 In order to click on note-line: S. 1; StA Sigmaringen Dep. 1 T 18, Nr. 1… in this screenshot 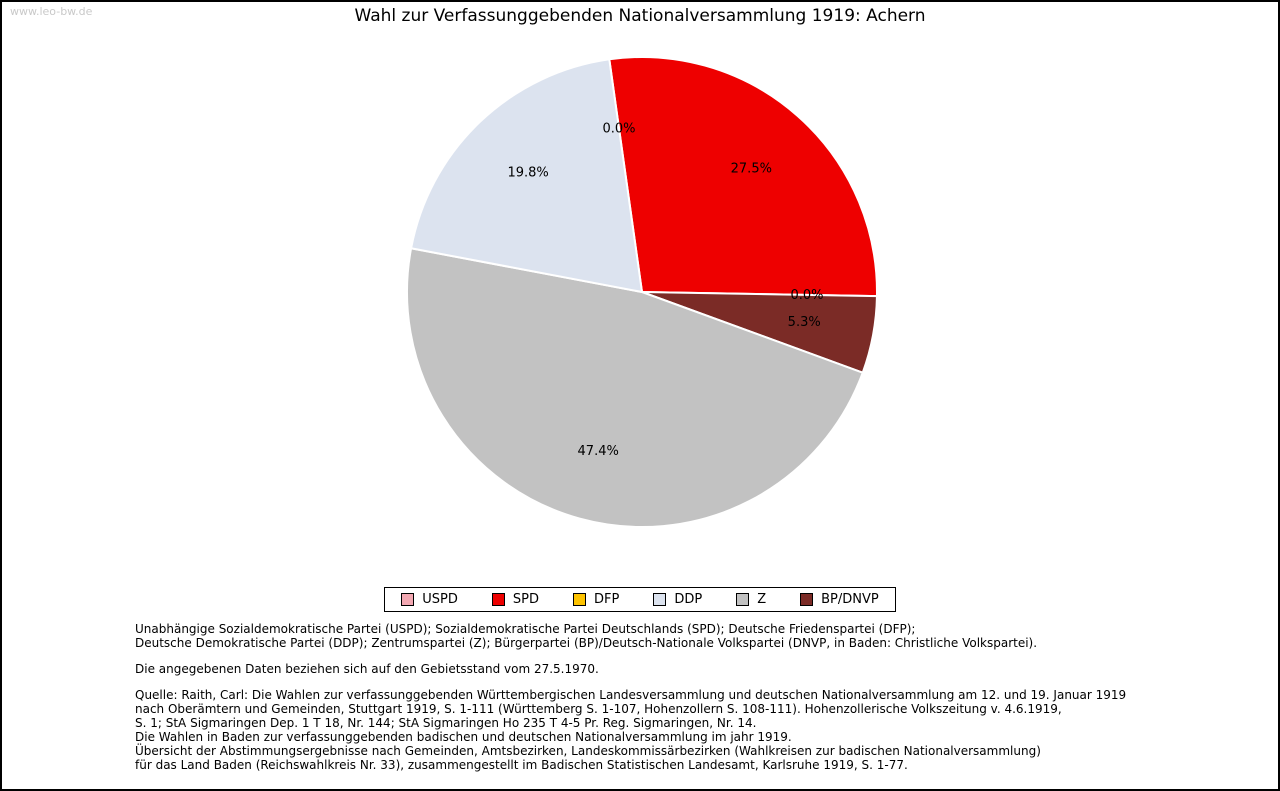, I will do `click(446, 723)`.